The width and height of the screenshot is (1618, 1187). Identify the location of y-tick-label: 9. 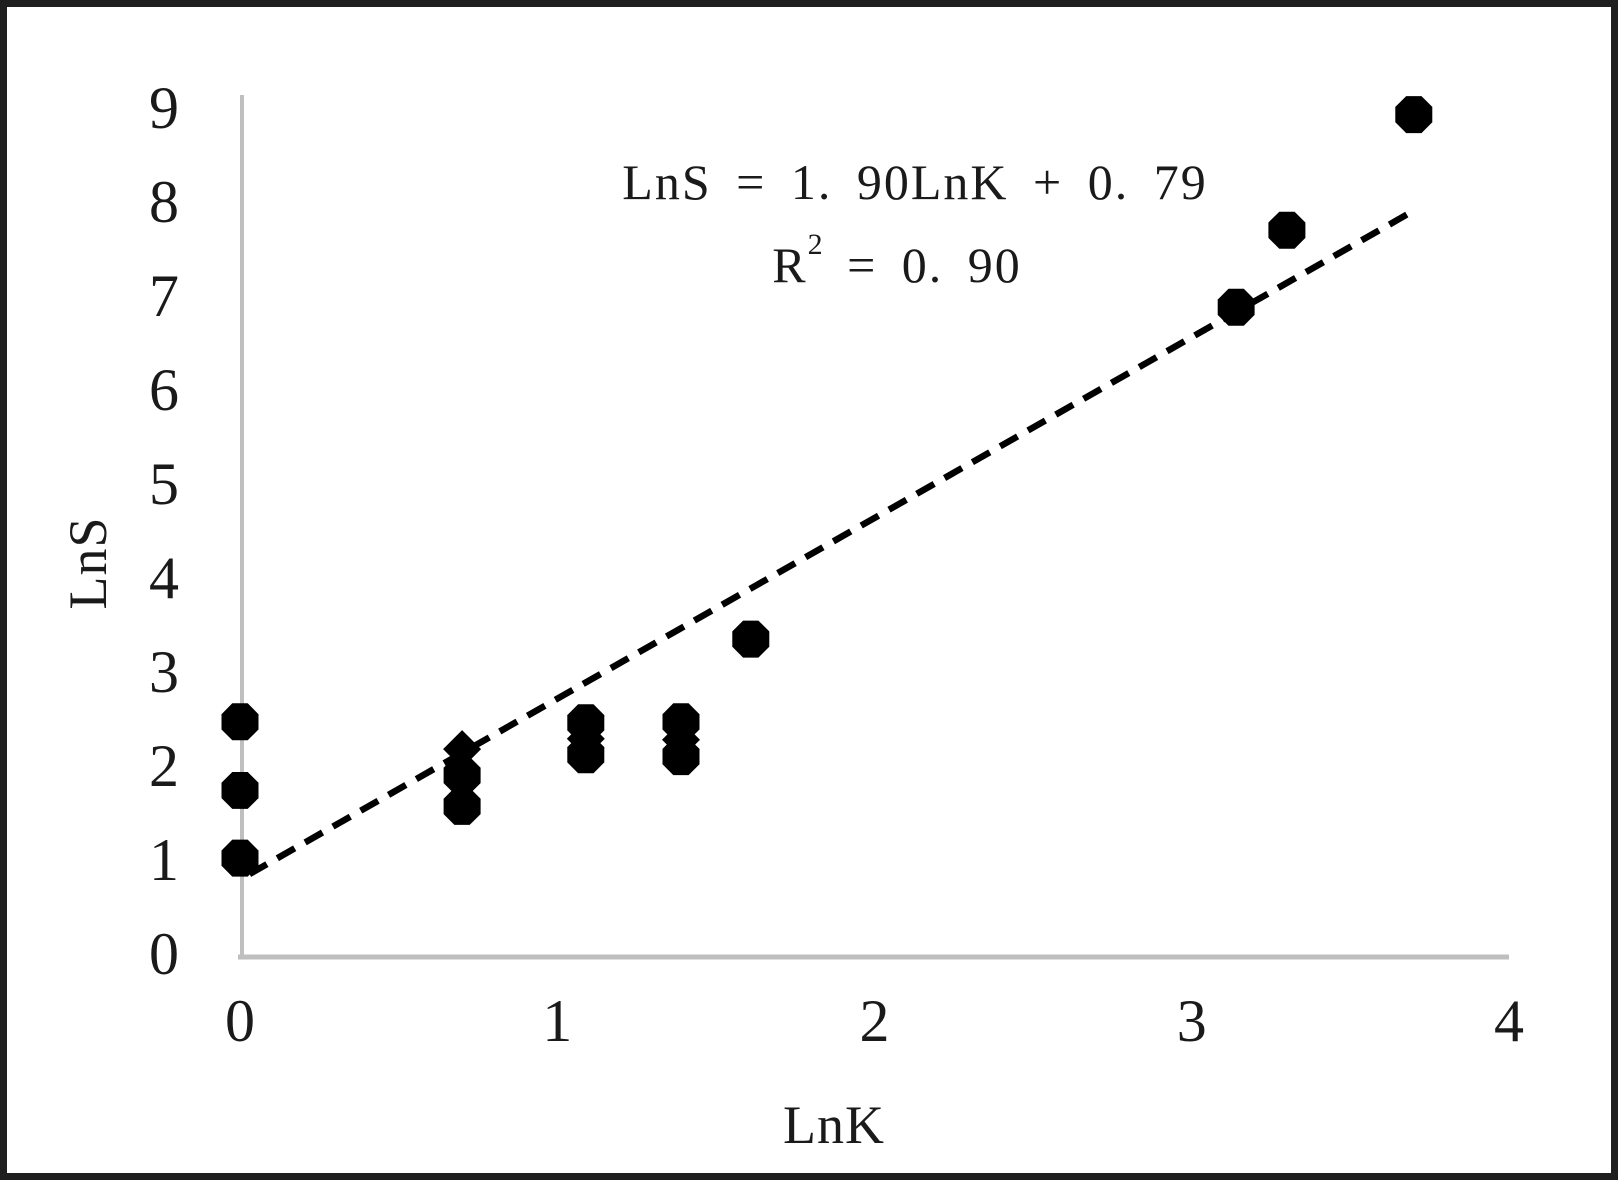
(164, 108).